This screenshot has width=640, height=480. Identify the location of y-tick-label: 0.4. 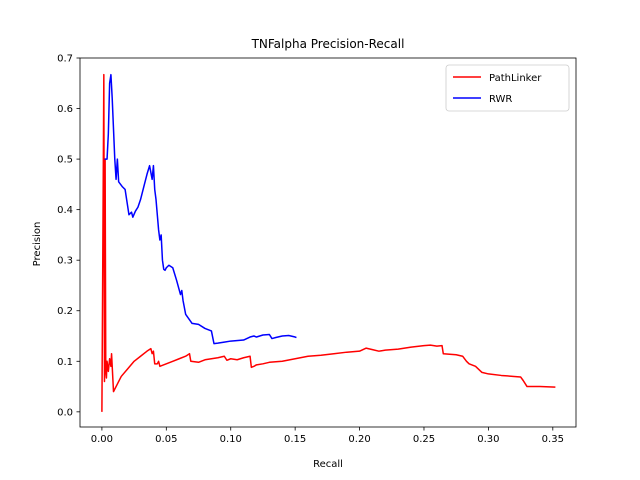
(65, 210).